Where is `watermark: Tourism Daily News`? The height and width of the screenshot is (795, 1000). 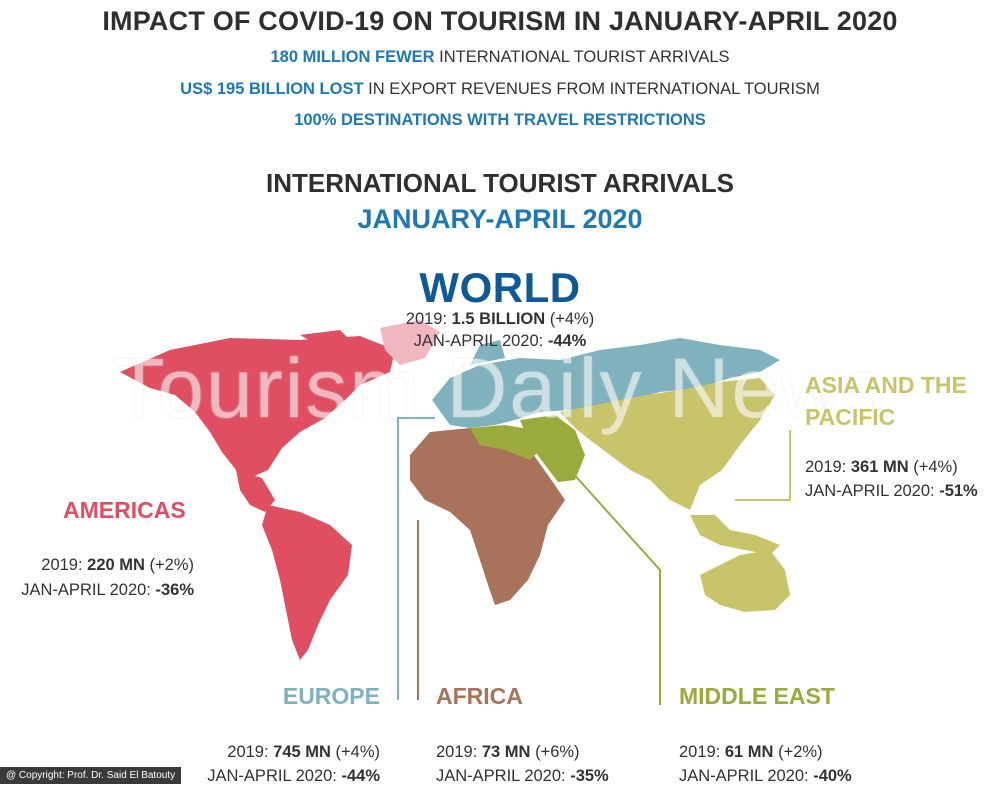 watermark: Tourism Daily News is located at coordinates (500, 388).